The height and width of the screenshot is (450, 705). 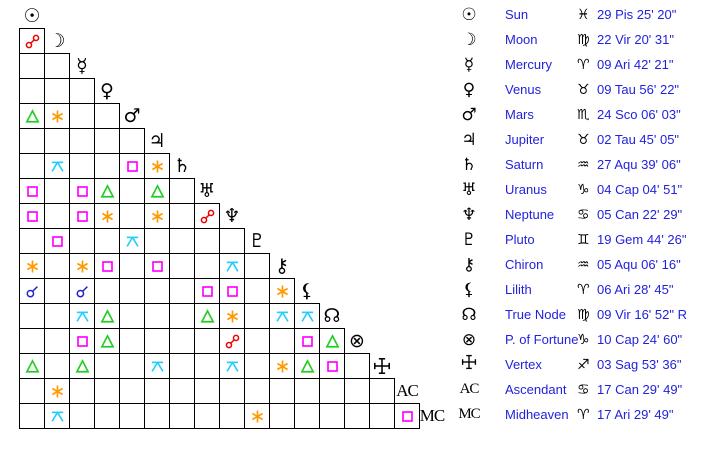 What do you see at coordinates (518, 289) in the screenshot?
I see `planet-name: Lilith` at bounding box center [518, 289].